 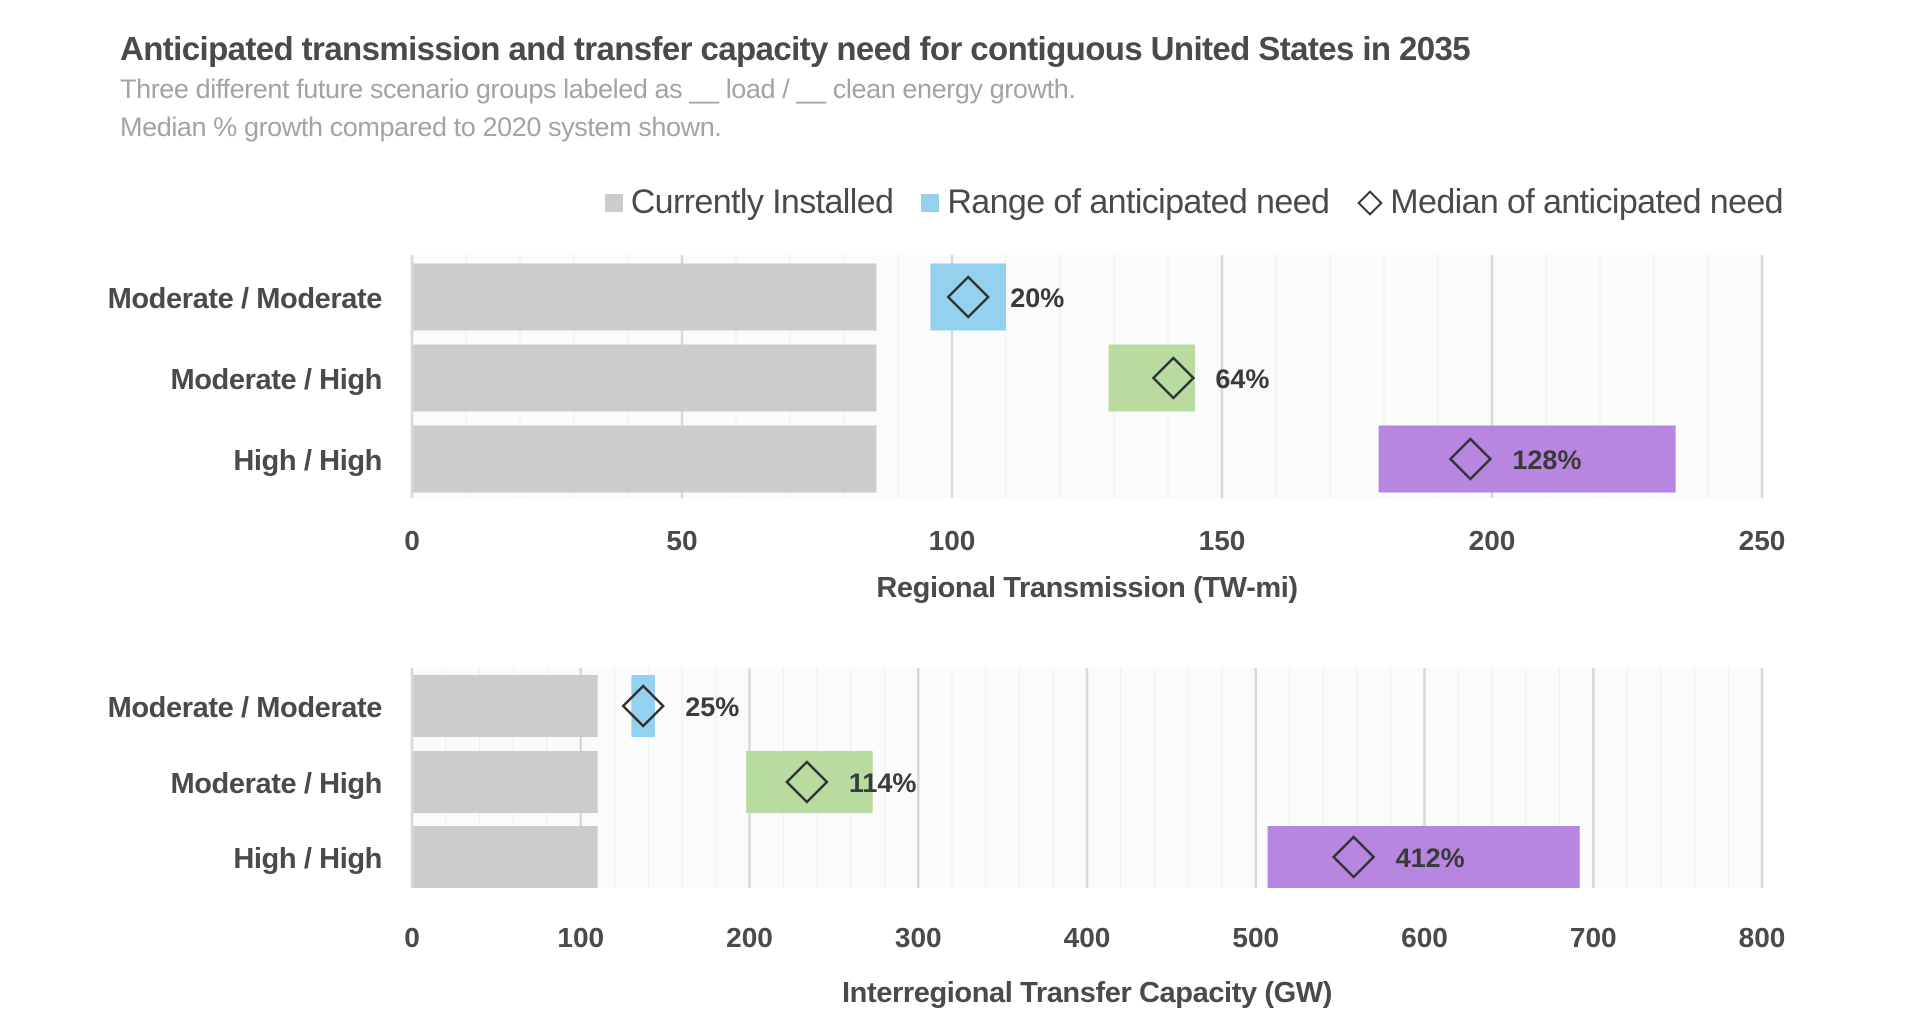 I want to click on panel2-tick-label: 100, so click(x=580, y=937).